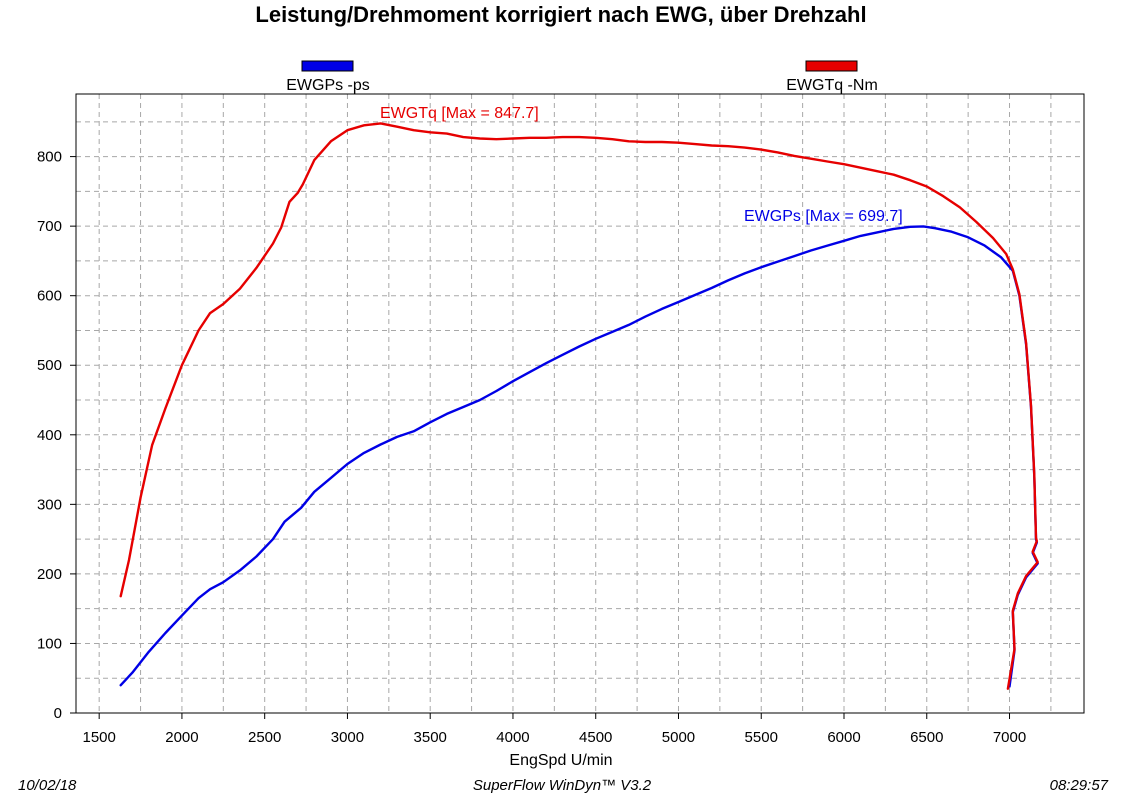  I want to click on x-tick-label: 4000, so click(512, 737).